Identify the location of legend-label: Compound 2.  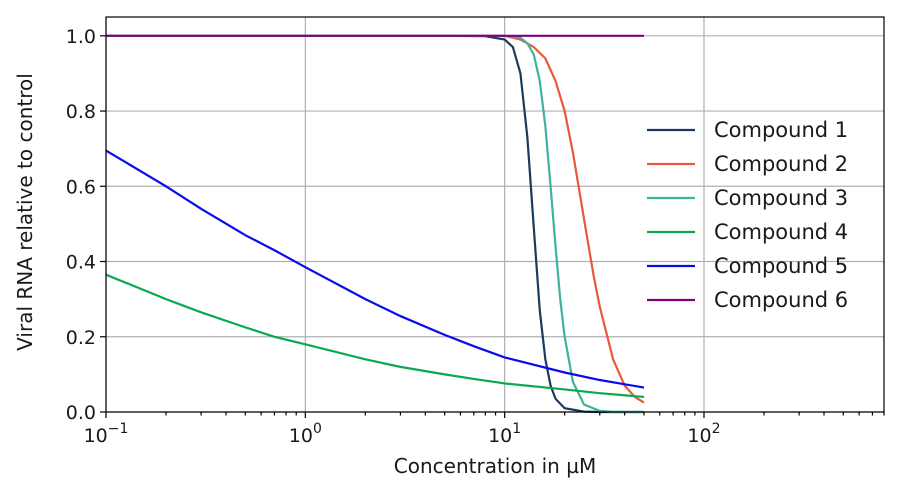
(781, 164).